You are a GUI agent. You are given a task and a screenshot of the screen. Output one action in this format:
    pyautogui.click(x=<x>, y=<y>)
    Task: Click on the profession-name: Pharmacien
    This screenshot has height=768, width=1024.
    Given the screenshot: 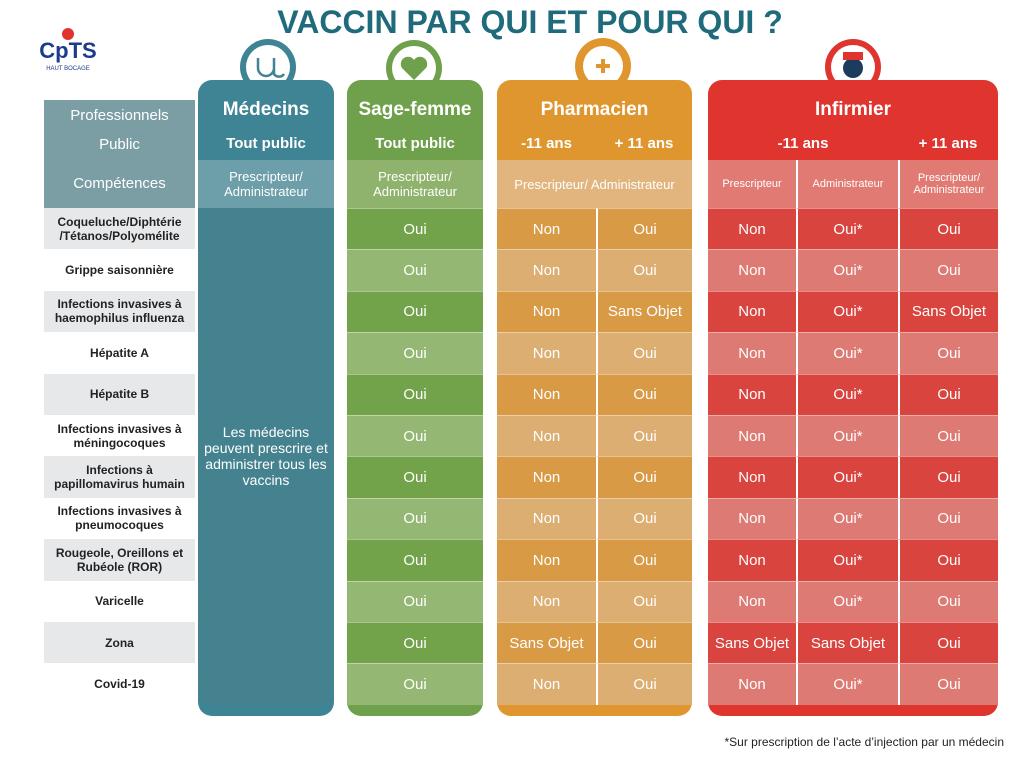 What is the action you would take?
    pyautogui.click(x=594, y=109)
    